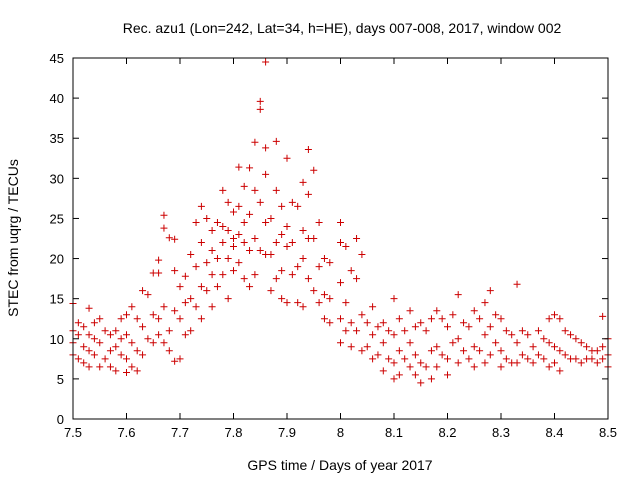 Image resolution: width=640 pixels, height=480 pixels. I want to click on y-axis-label: STEC from uqrg / TECUs, so click(13, 238).